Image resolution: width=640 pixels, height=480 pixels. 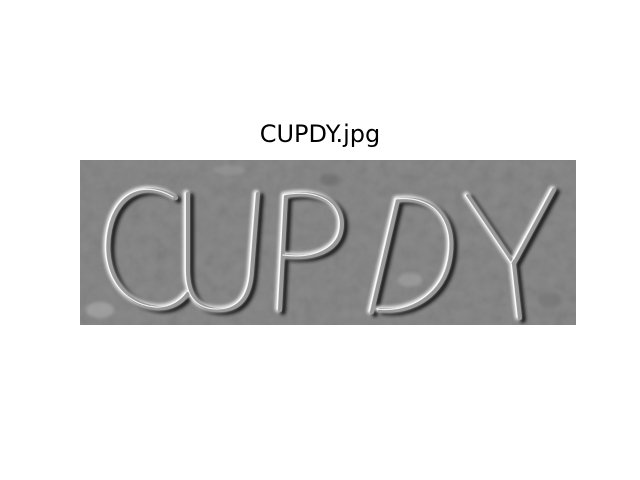 What do you see at coordinates (320, 134) in the screenshot?
I see `image-title: CUPDY.jpg` at bounding box center [320, 134].